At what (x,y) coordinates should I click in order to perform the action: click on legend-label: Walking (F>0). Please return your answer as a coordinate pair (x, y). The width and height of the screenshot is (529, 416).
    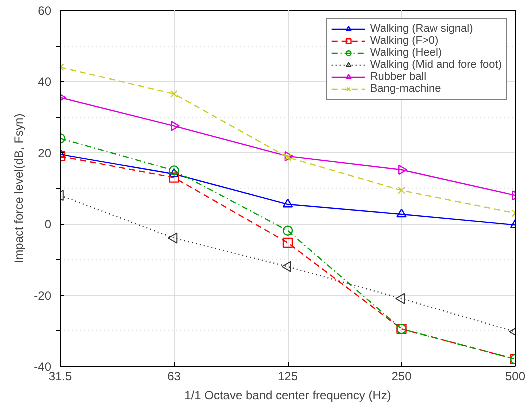
    Looking at the image, I should click on (404, 41).